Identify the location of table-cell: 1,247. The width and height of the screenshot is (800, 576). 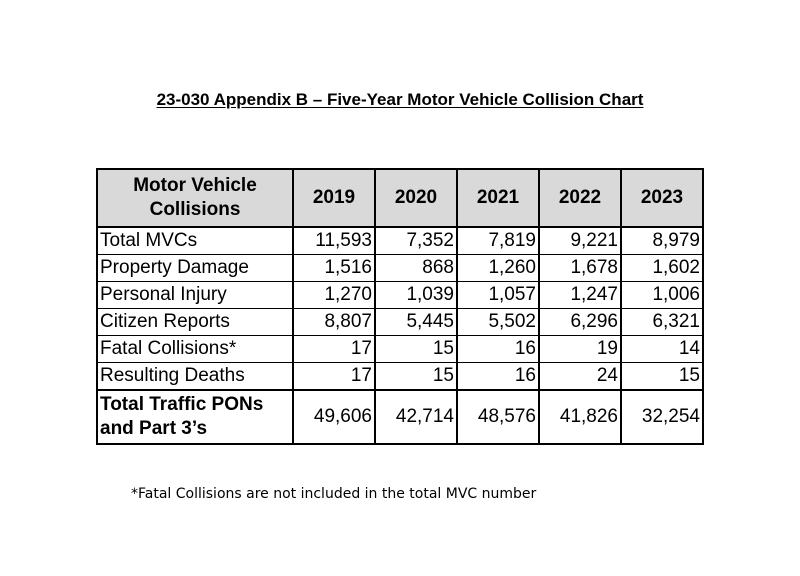
(580, 295).